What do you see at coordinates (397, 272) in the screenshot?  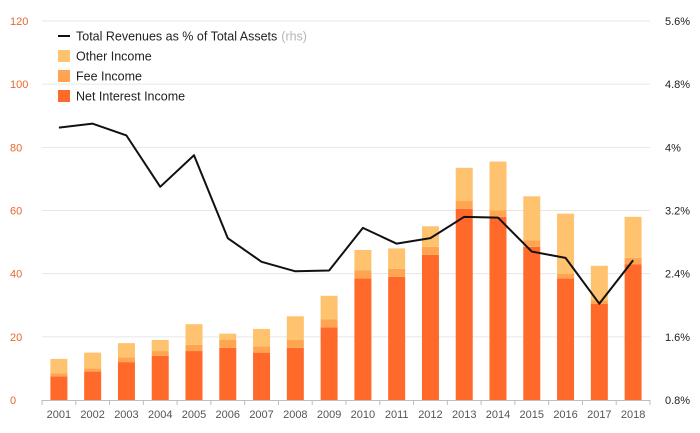 I see `bar-fee-income-2011` at bounding box center [397, 272].